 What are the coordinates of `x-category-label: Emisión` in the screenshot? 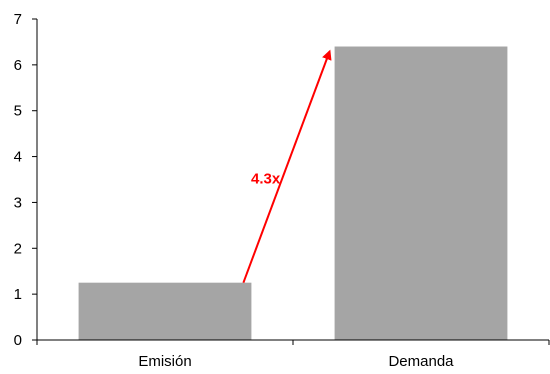 It's located at (164, 361).